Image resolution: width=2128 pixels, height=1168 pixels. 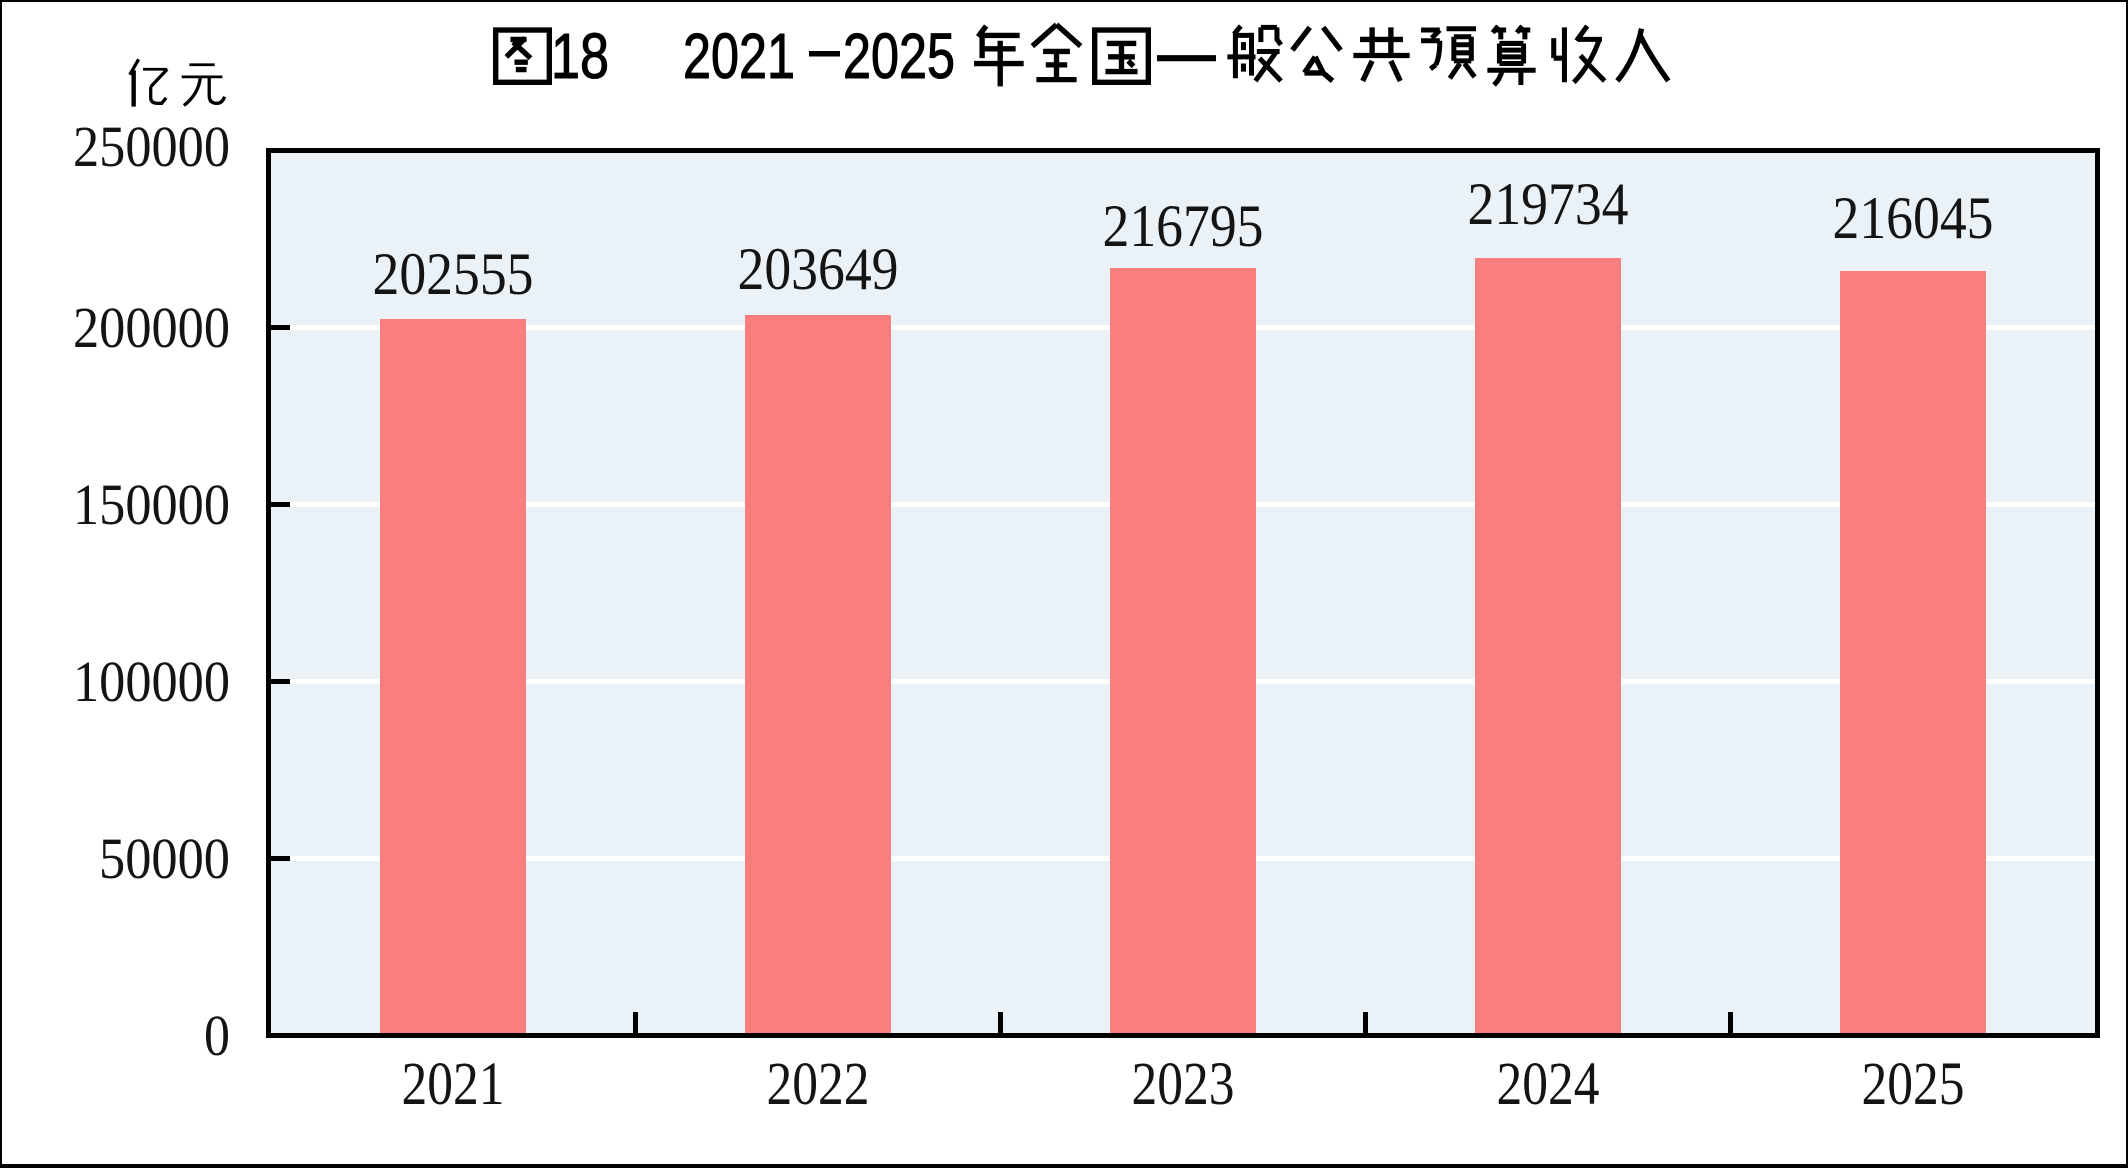 What do you see at coordinates (818, 269) in the screenshot?
I see `svg-text: 203649` at bounding box center [818, 269].